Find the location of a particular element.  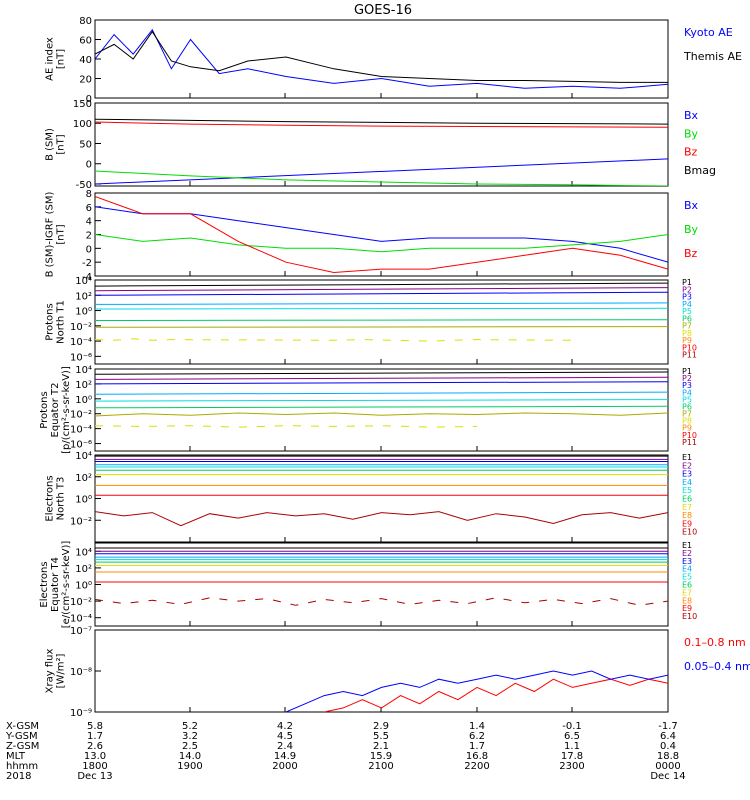

legend-entry: P9 is located at coordinates (687, 340).